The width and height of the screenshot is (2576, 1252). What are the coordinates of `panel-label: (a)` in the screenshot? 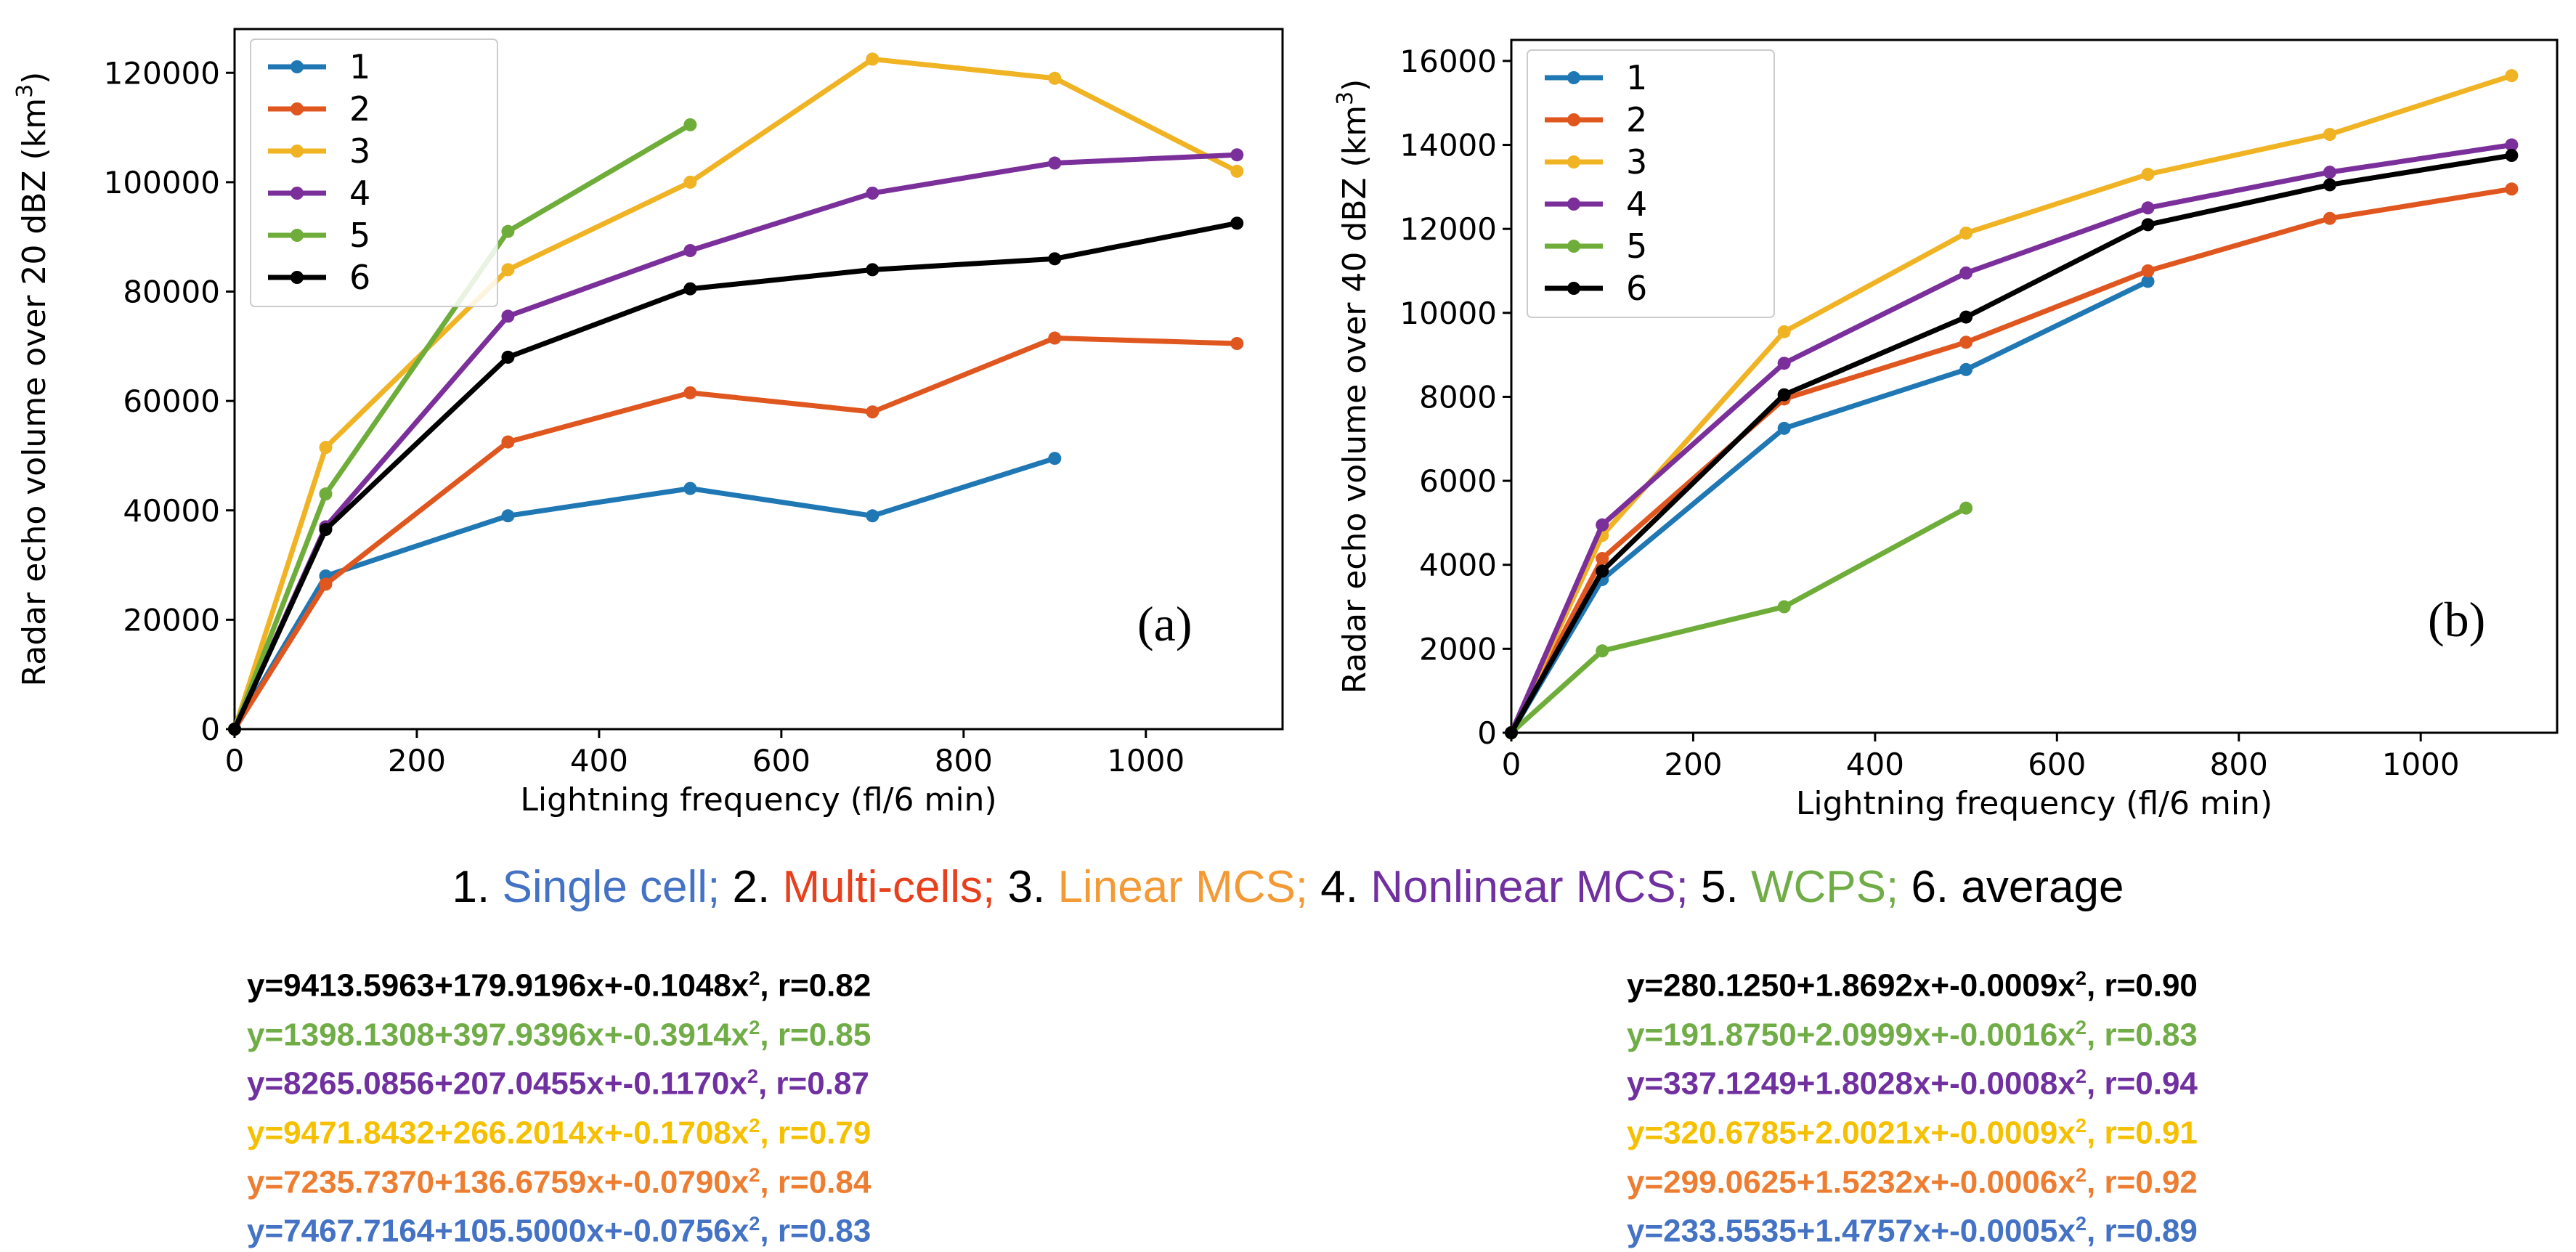 It's located at (1165, 623).